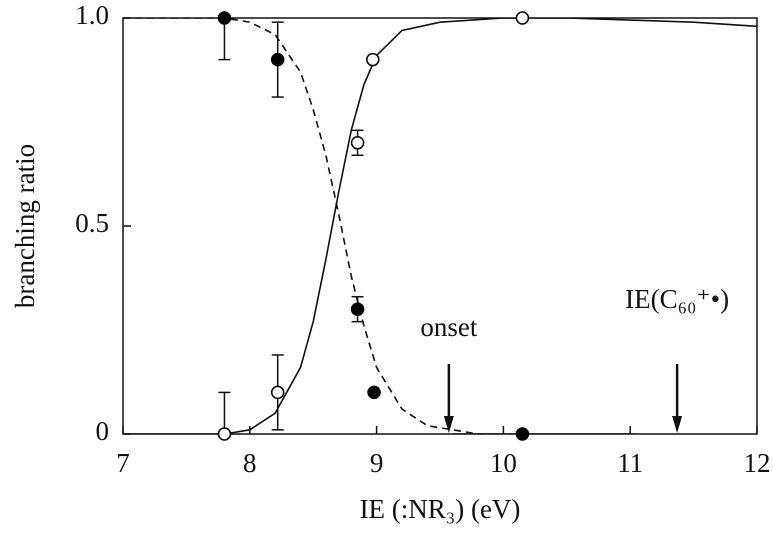 The image size is (773, 539). I want to click on y-tick-label: 0.5, so click(92, 223).